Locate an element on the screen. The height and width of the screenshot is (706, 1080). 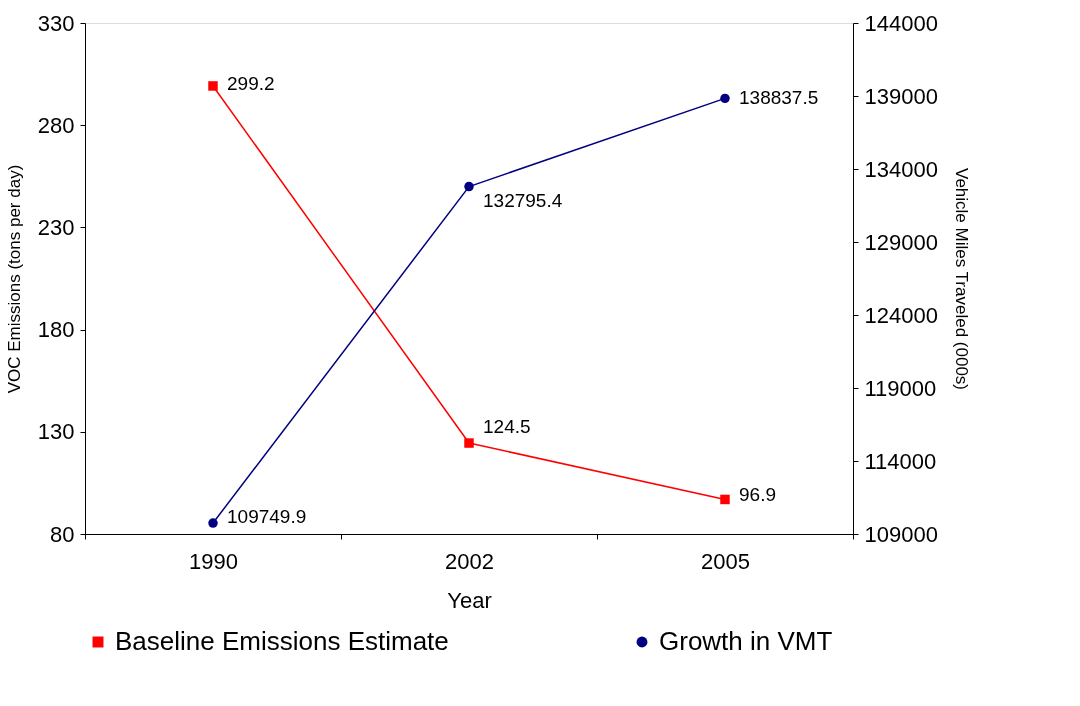
y2-tick-label: 114000 is located at coordinates (900, 461).